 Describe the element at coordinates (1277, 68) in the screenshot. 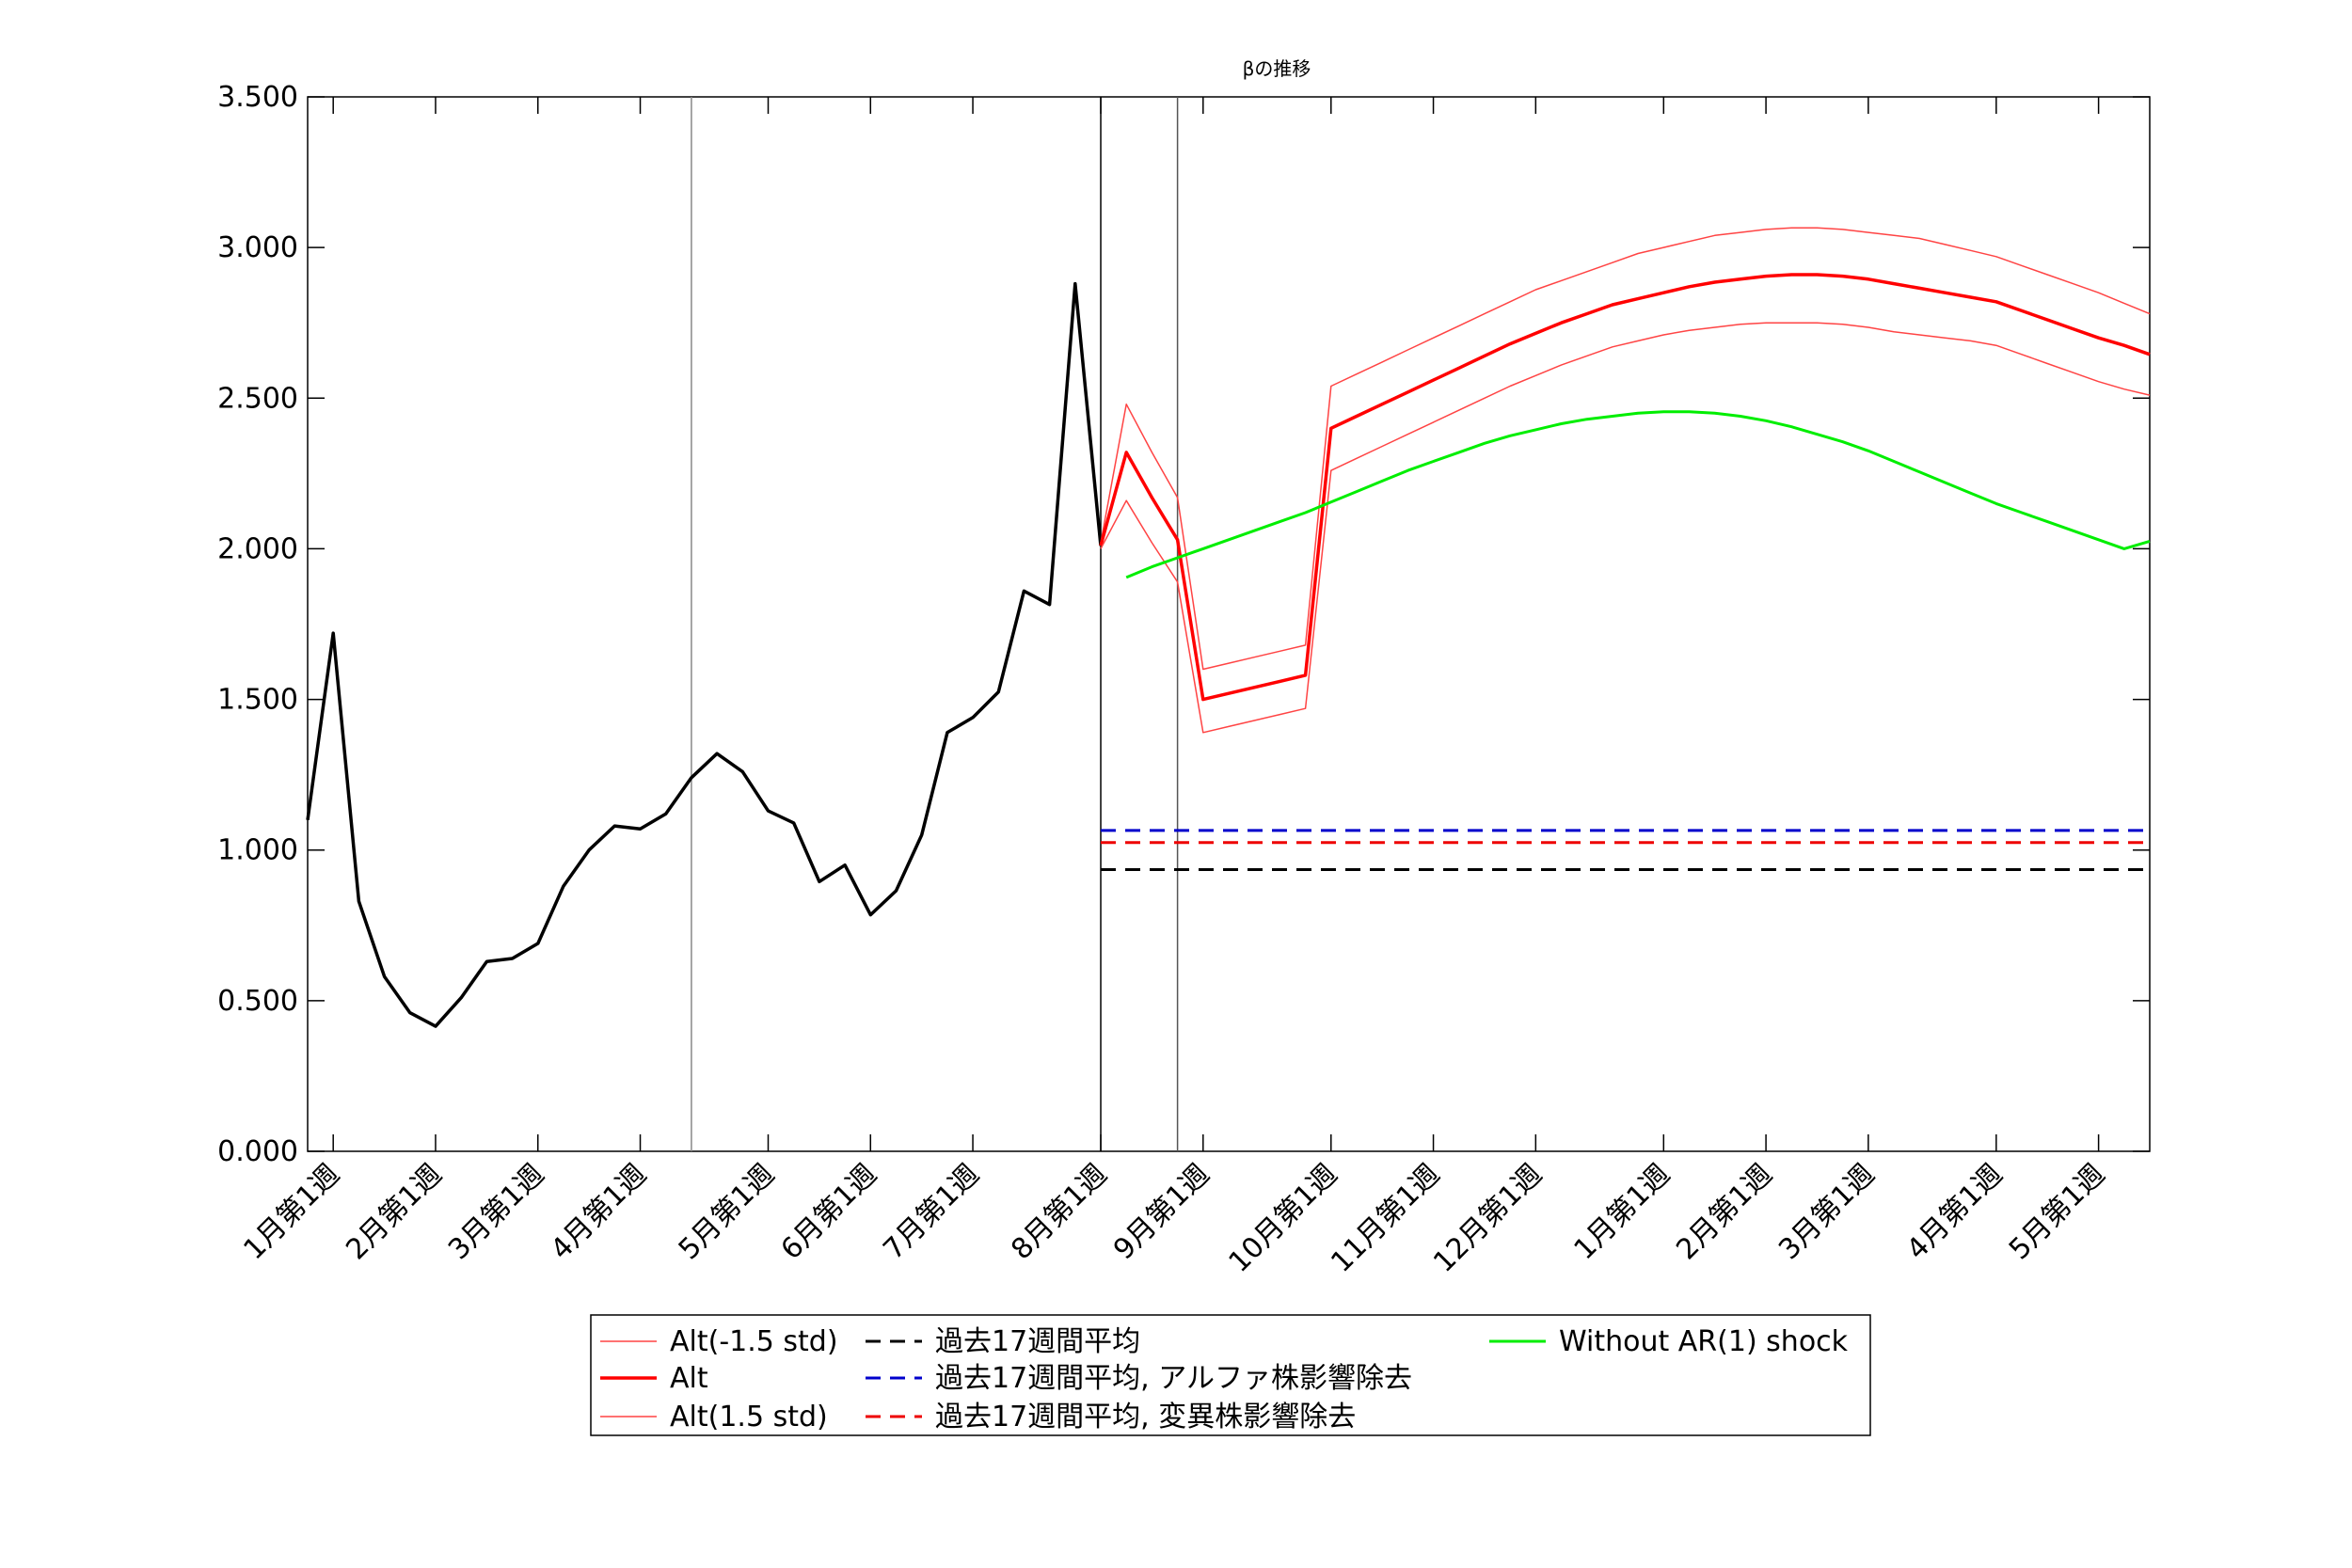

I see `chart-title: βの推移` at that location.